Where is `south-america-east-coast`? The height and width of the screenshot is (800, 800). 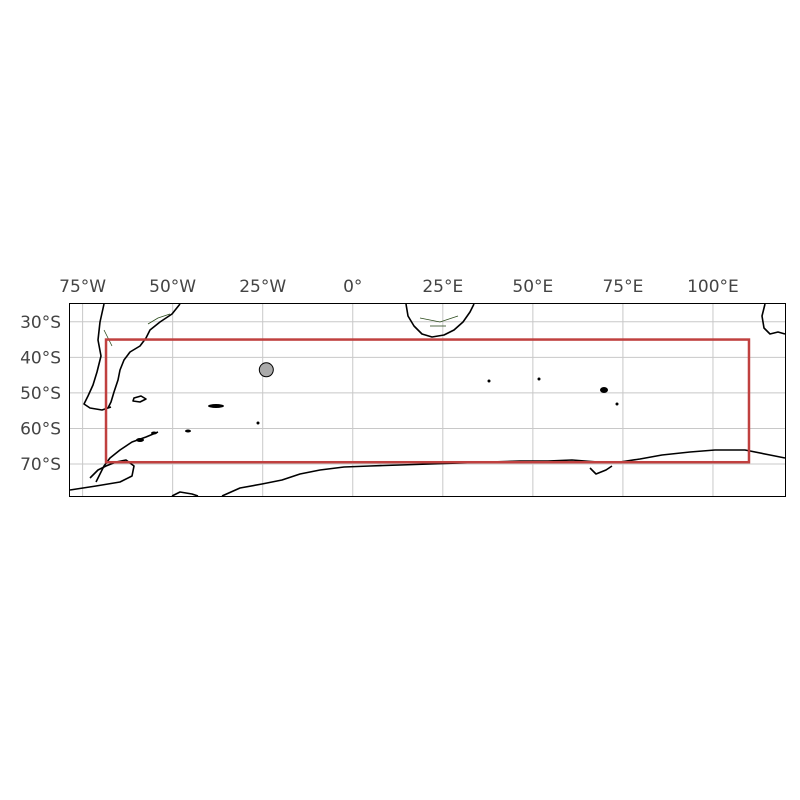
south-america-east-coast is located at coordinates (144, 356).